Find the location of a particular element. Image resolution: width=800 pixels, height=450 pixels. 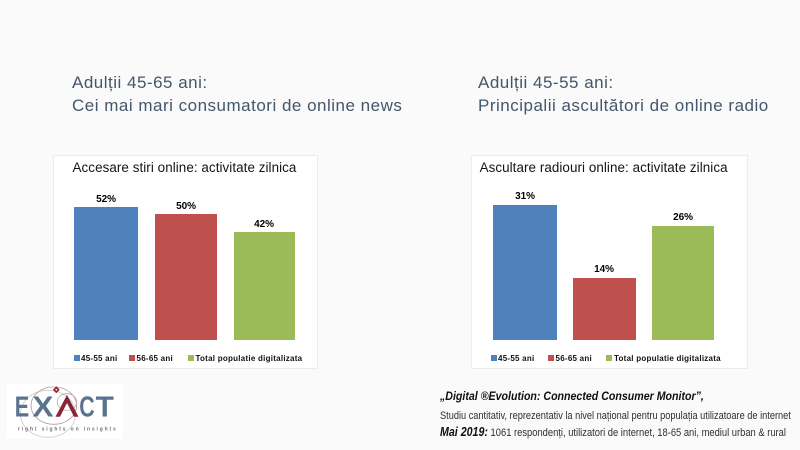

svg-text: E is located at coordinates (22, 407).